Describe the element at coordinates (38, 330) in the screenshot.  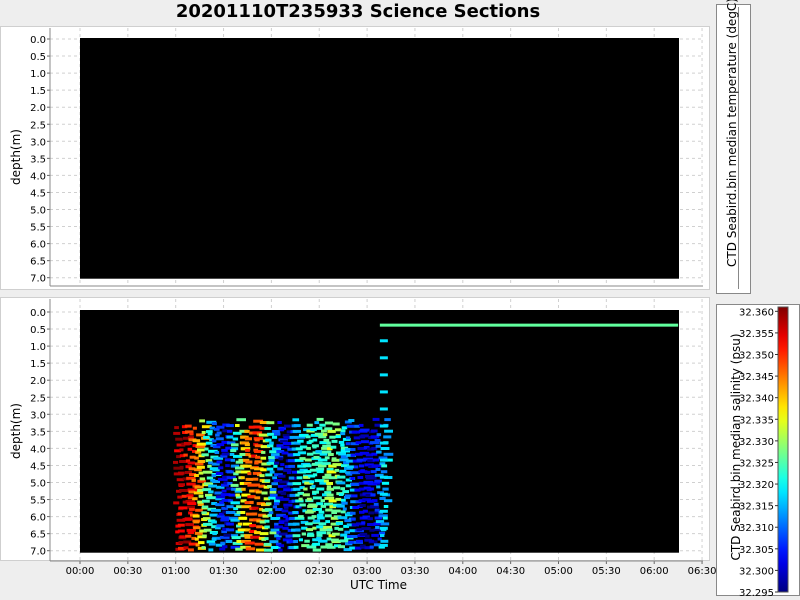
I see `y-tick-label: 0.5` at that location.